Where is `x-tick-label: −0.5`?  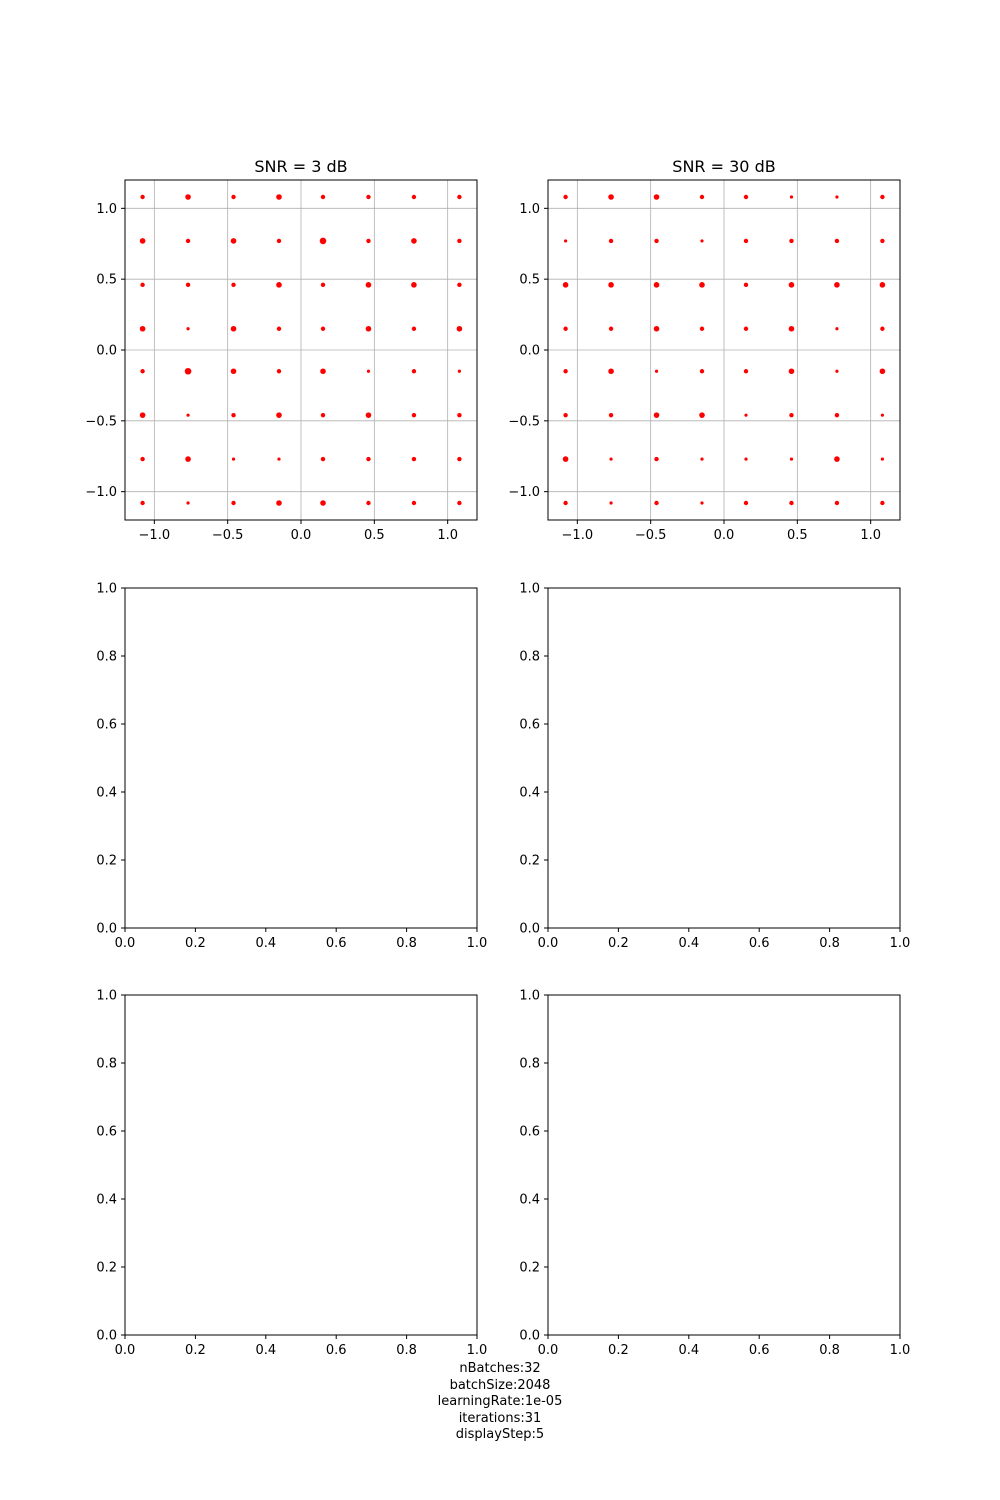 x-tick-label: −0.5 is located at coordinates (228, 535).